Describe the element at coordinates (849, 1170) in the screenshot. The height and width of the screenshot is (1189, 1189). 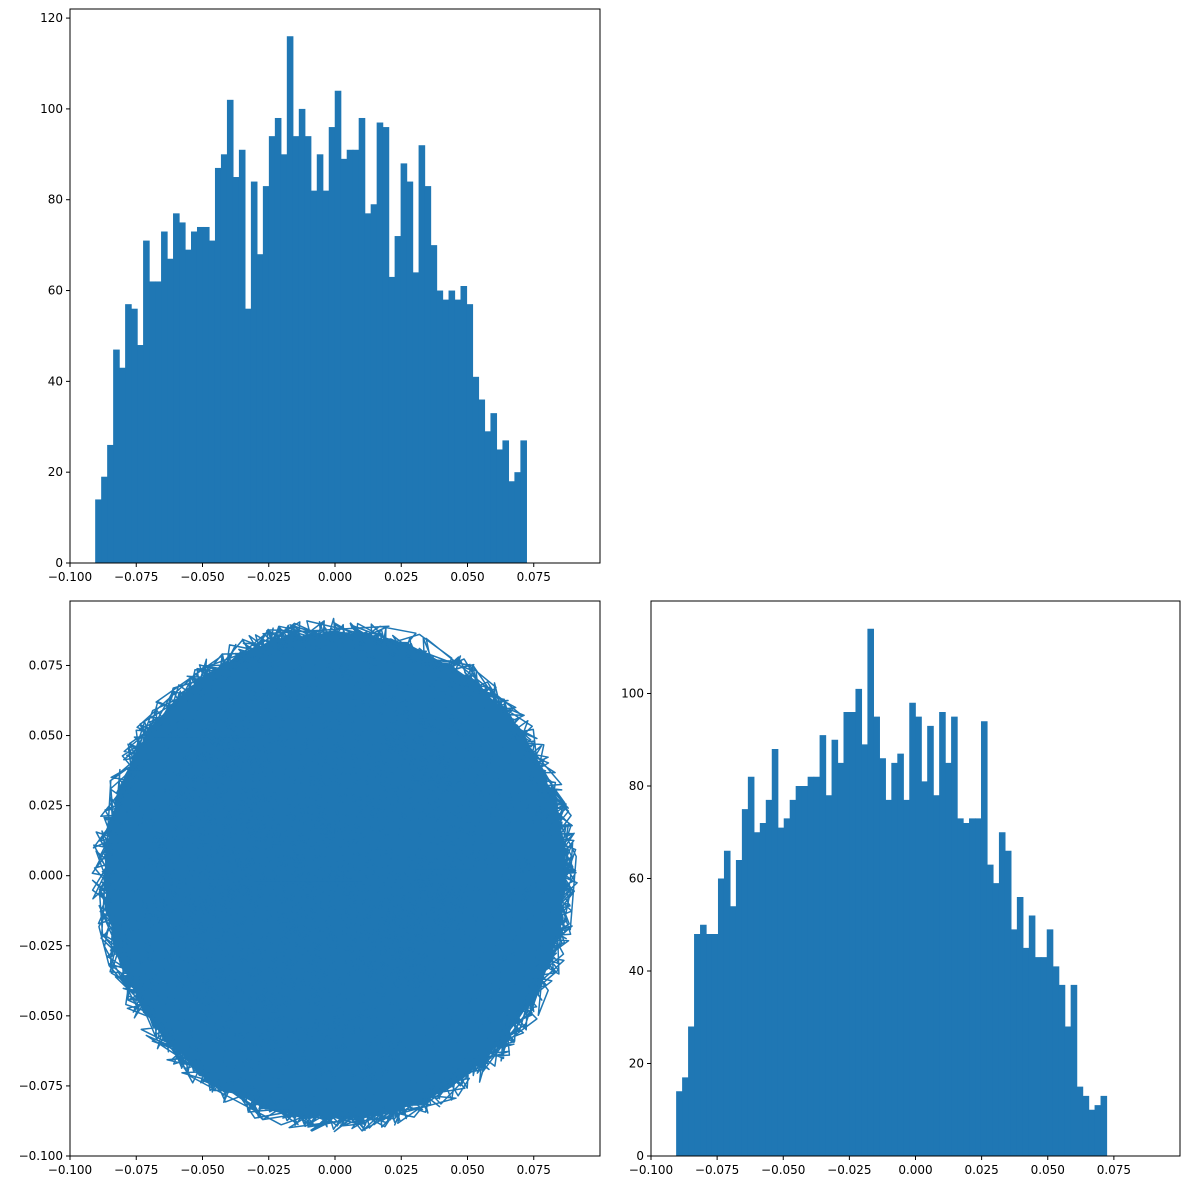
I see `x-tick-label: −0.025` at that location.